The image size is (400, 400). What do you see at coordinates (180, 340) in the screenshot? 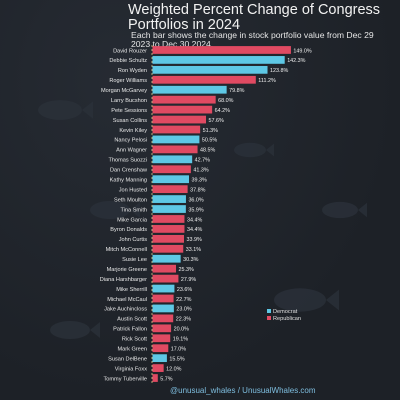
I see `value-label: 19.1%` at bounding box center [180, 340].